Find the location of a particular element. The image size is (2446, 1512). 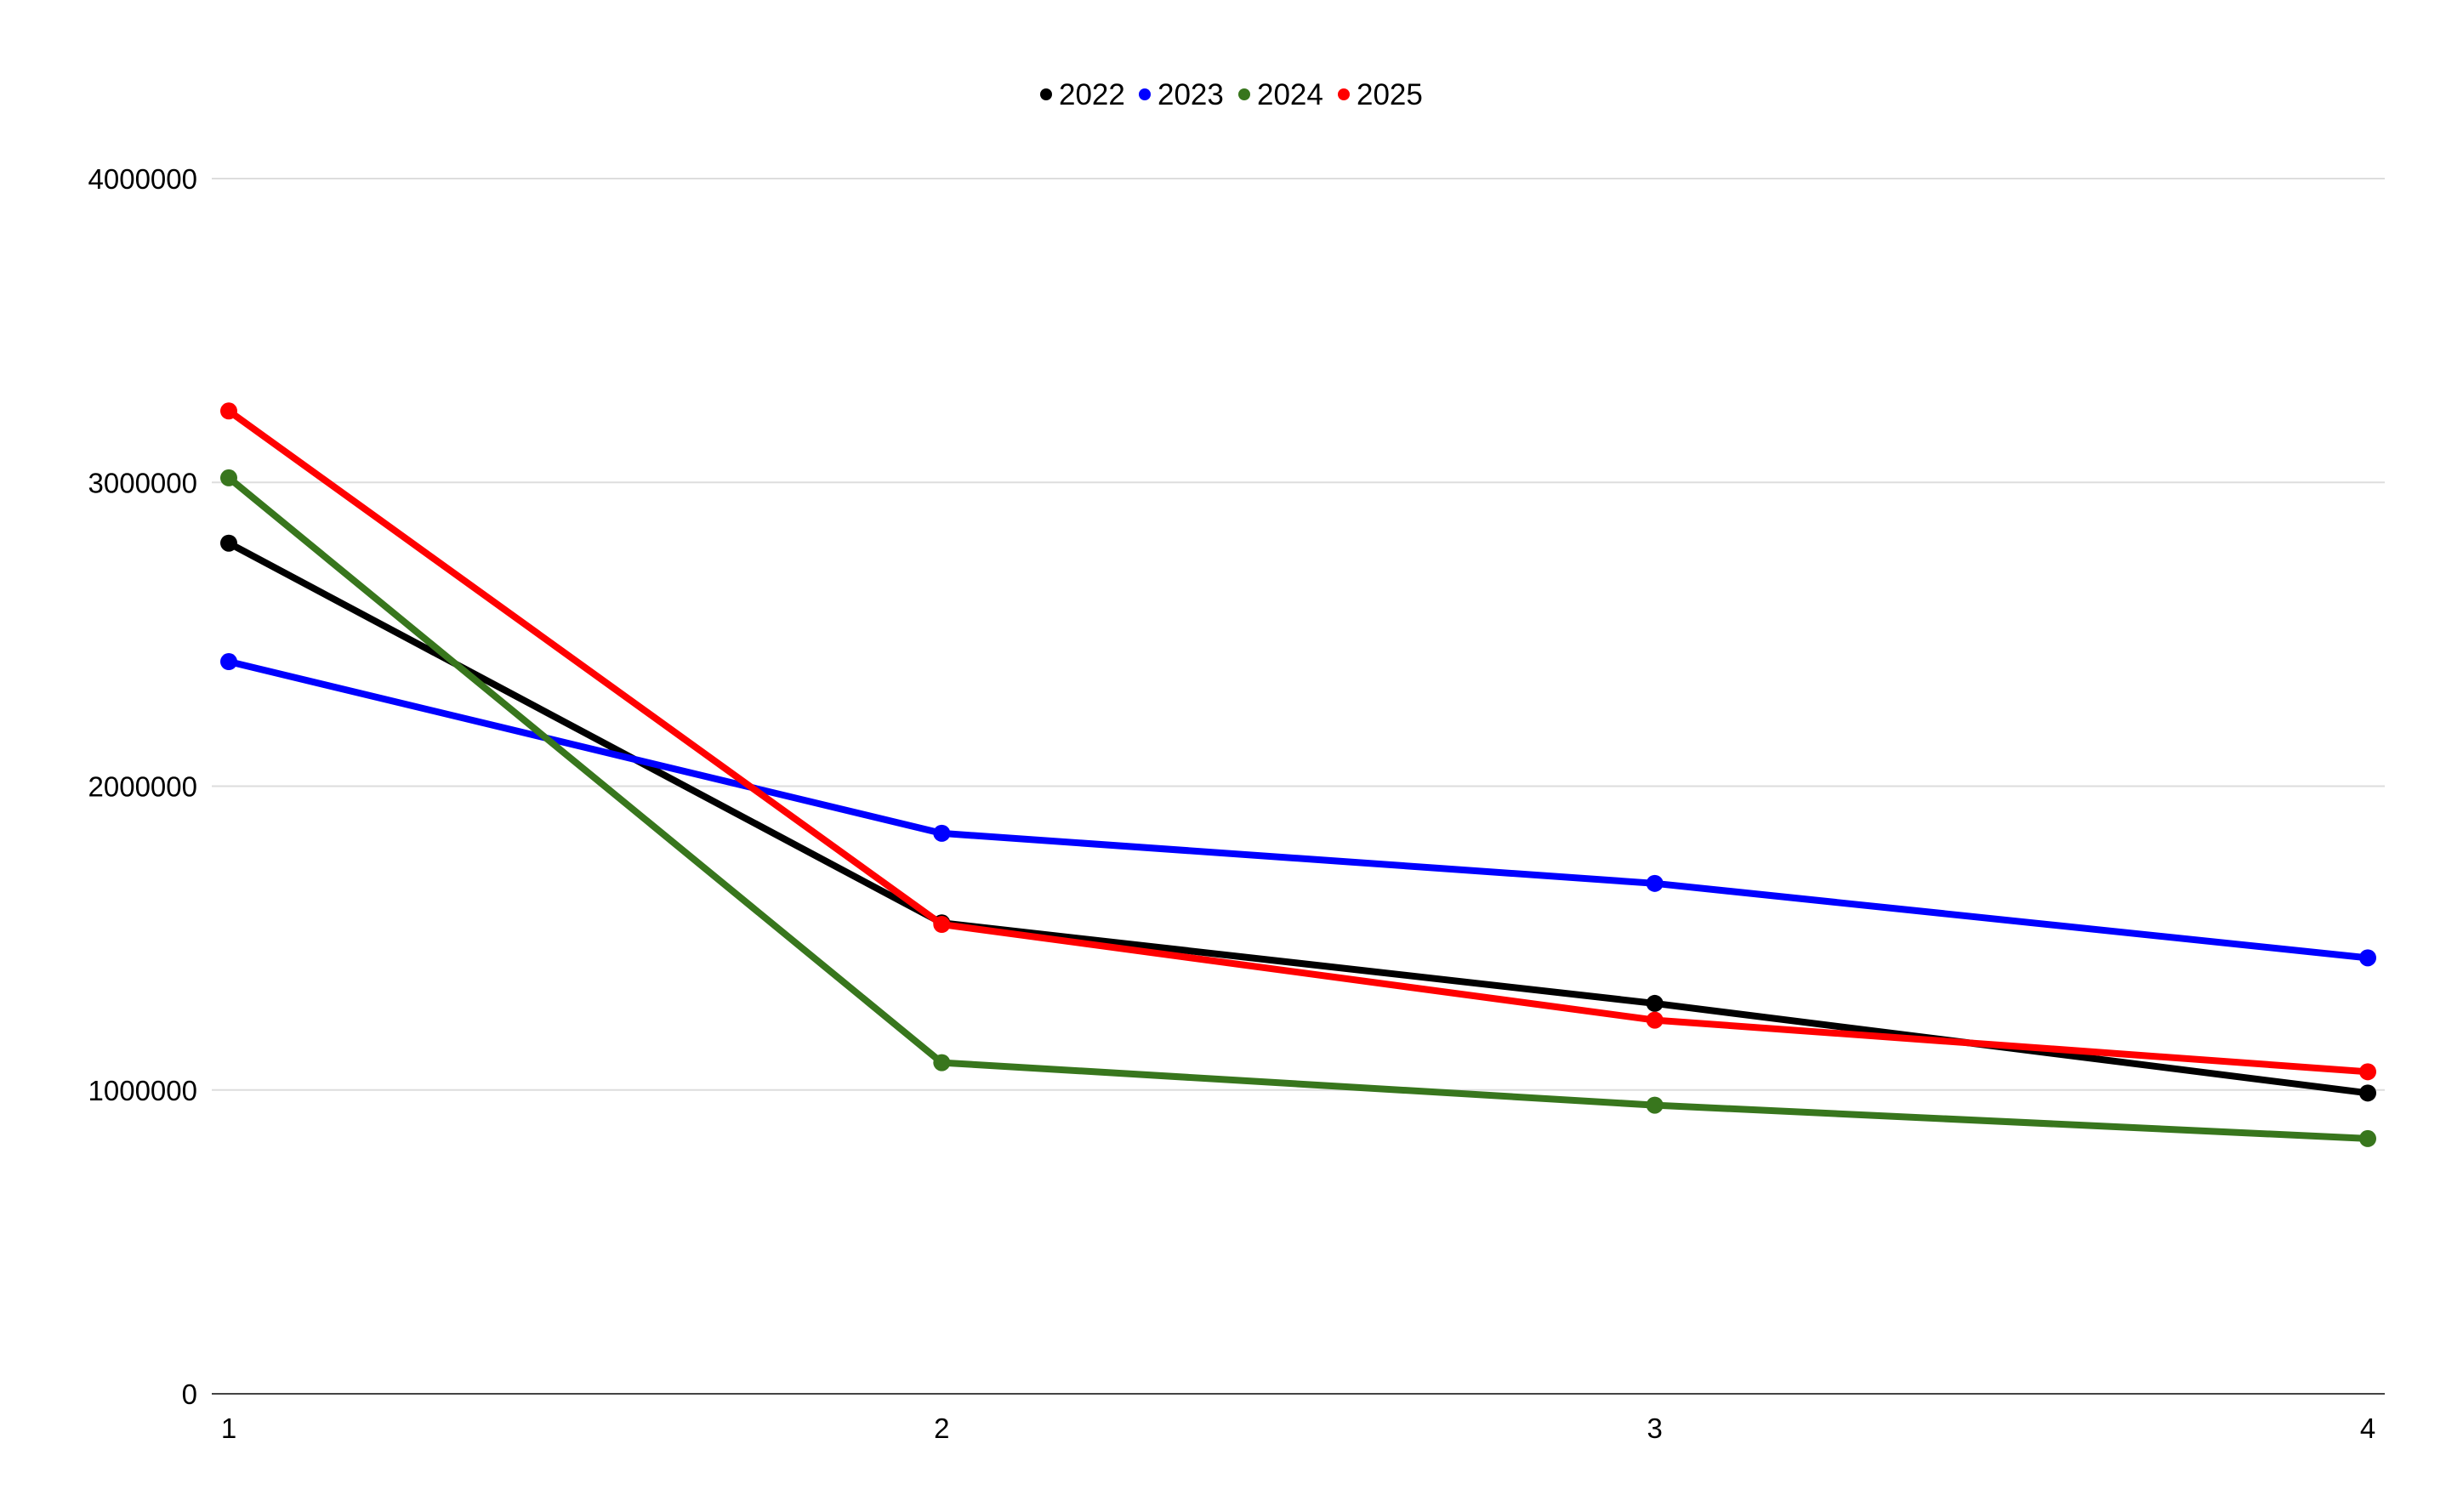

legend-item-2022: 2022 is located at coordinates (1082, 94).